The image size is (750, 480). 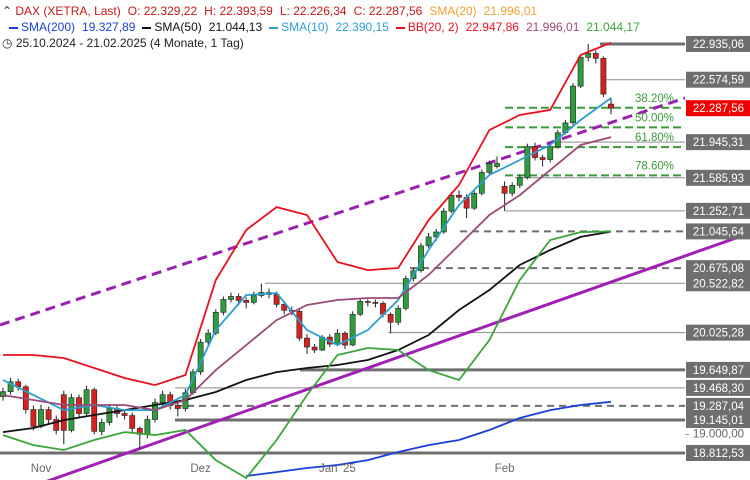 I want to click on legend-value: 22.390,15, so click(x=362, y=27).